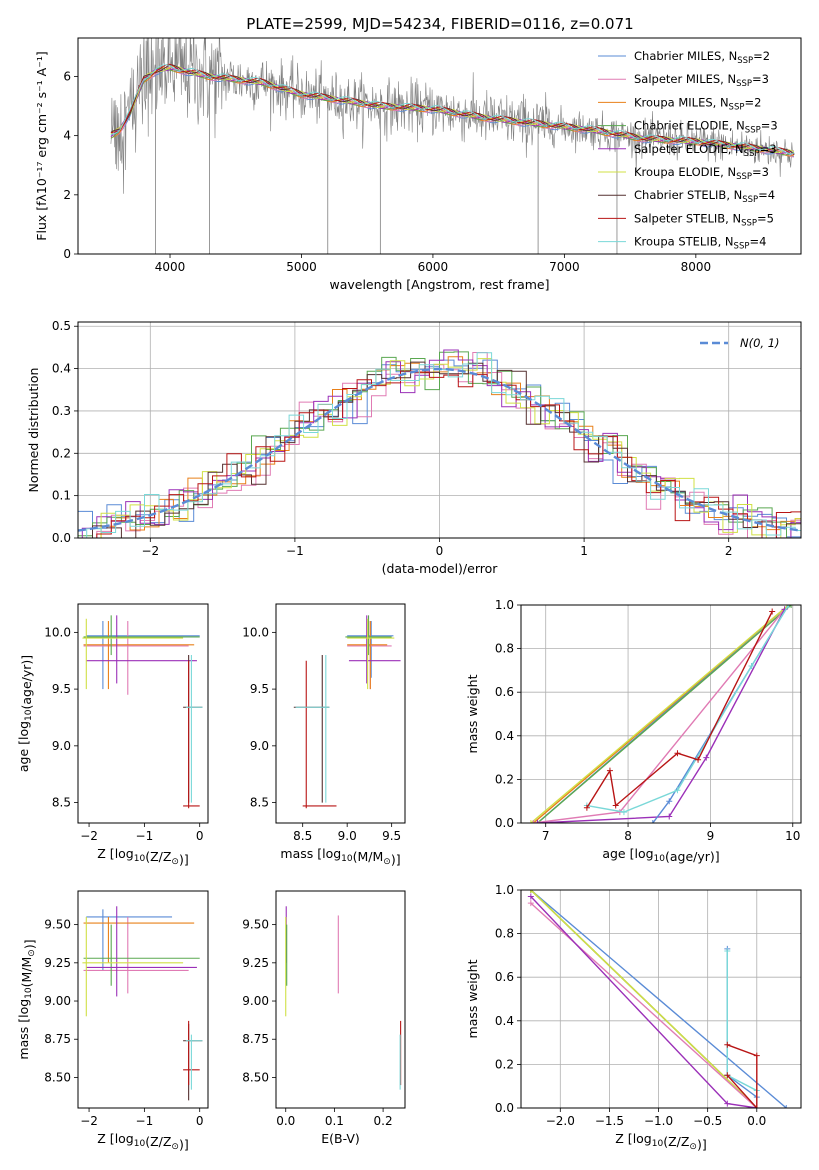 Image resolution: width=819 pixels, height=1170 pixels. Describe the element at coordinates (57, 925) in the screenshot. I see `mass-vs-Z-ytick-label: 9.50` at that location.